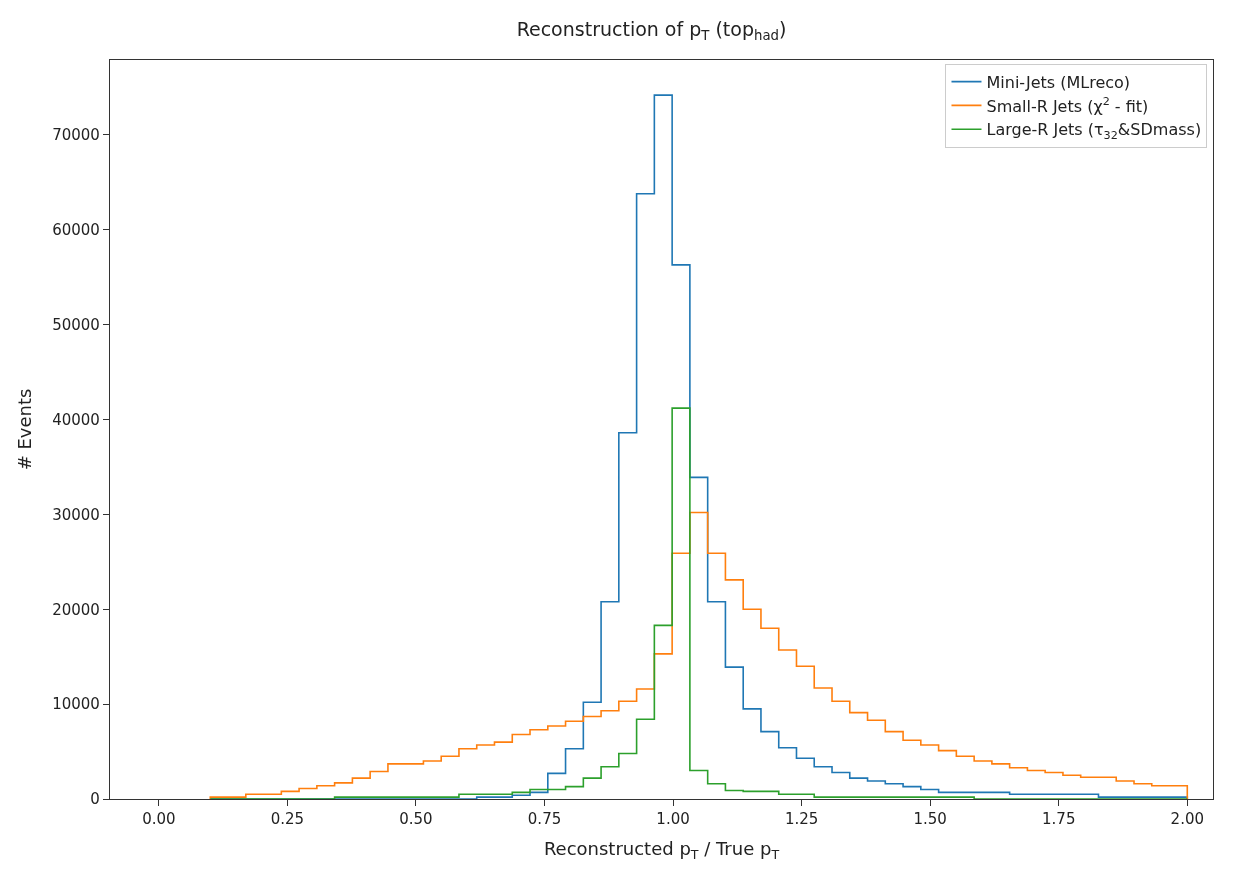  Describe the element at coordinates (416, 819) in the screenshot. I see `x-tick-label: 0.50` at that location.